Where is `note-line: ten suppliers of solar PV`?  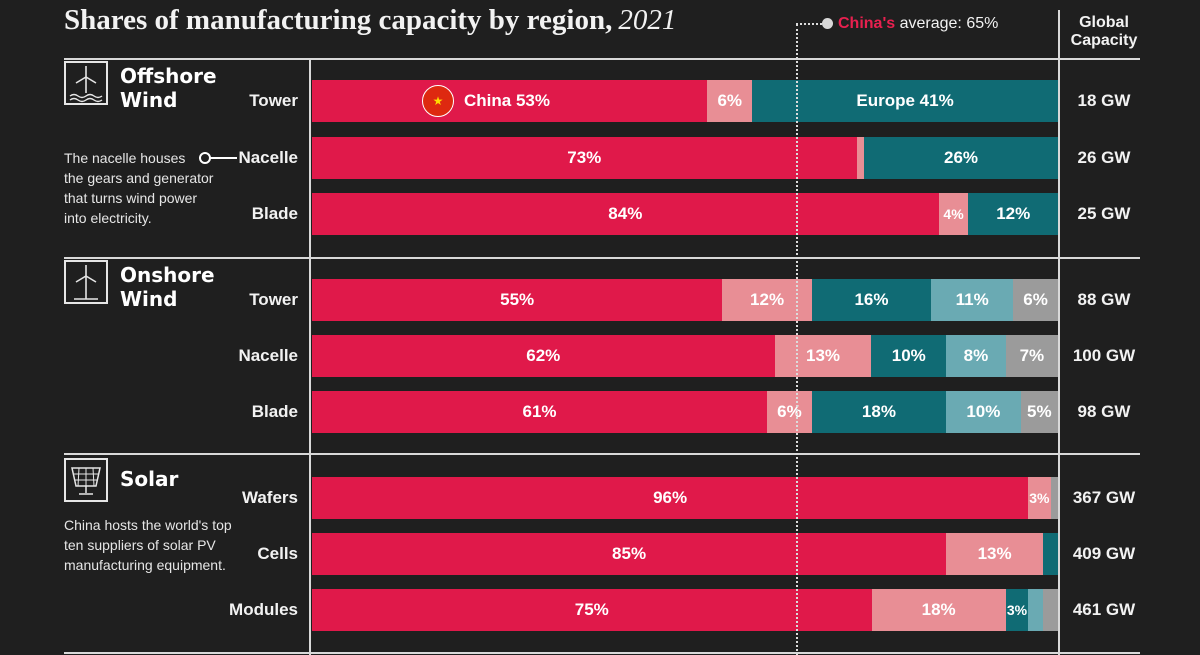 note-line: ten suppliers of solar PV is located at coordinates (140, 545).